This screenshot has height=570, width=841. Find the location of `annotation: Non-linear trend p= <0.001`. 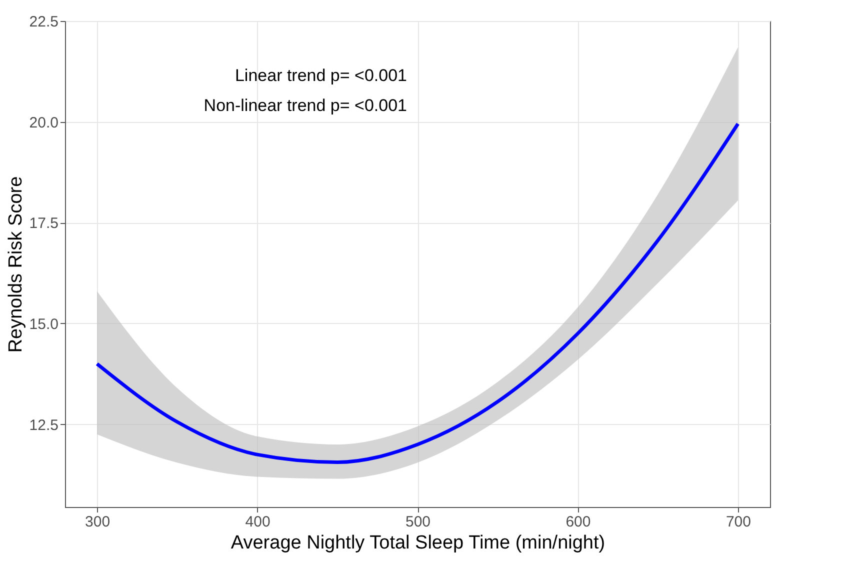

annotation: Non-linear trend p= <0.001 is located at coordinates (305, 105).